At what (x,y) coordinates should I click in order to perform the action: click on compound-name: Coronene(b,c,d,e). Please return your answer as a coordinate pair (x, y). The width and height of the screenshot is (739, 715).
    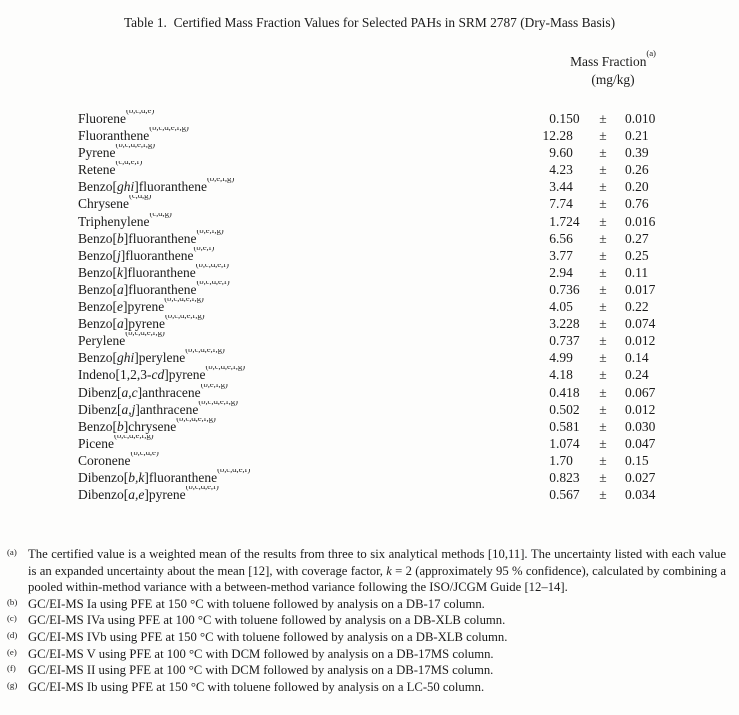
    Looking at the image, I should click on (258, 460).